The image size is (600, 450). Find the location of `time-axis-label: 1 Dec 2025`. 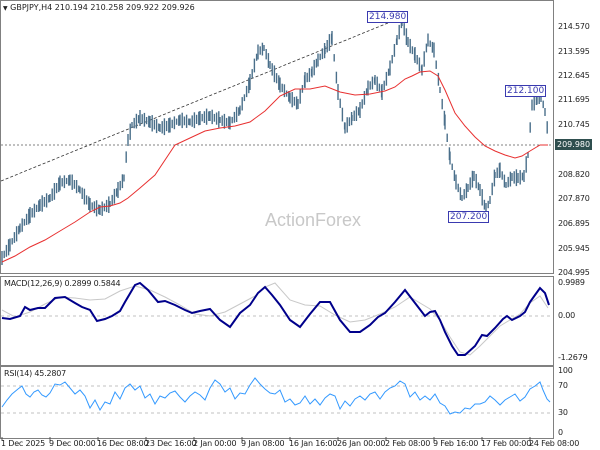

time-axis-label: 1 Dec 2025 is located at coordinates (23, 443).